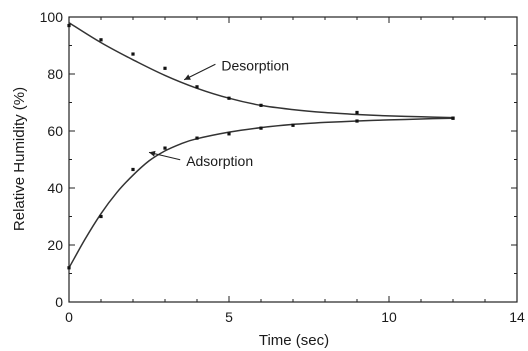 Image resolution: width=528 pixels, height=351 pixels. Describe the element at coordinates (219, 161) in the screenshot. I see `annotation-label: Adsorption` at that location.